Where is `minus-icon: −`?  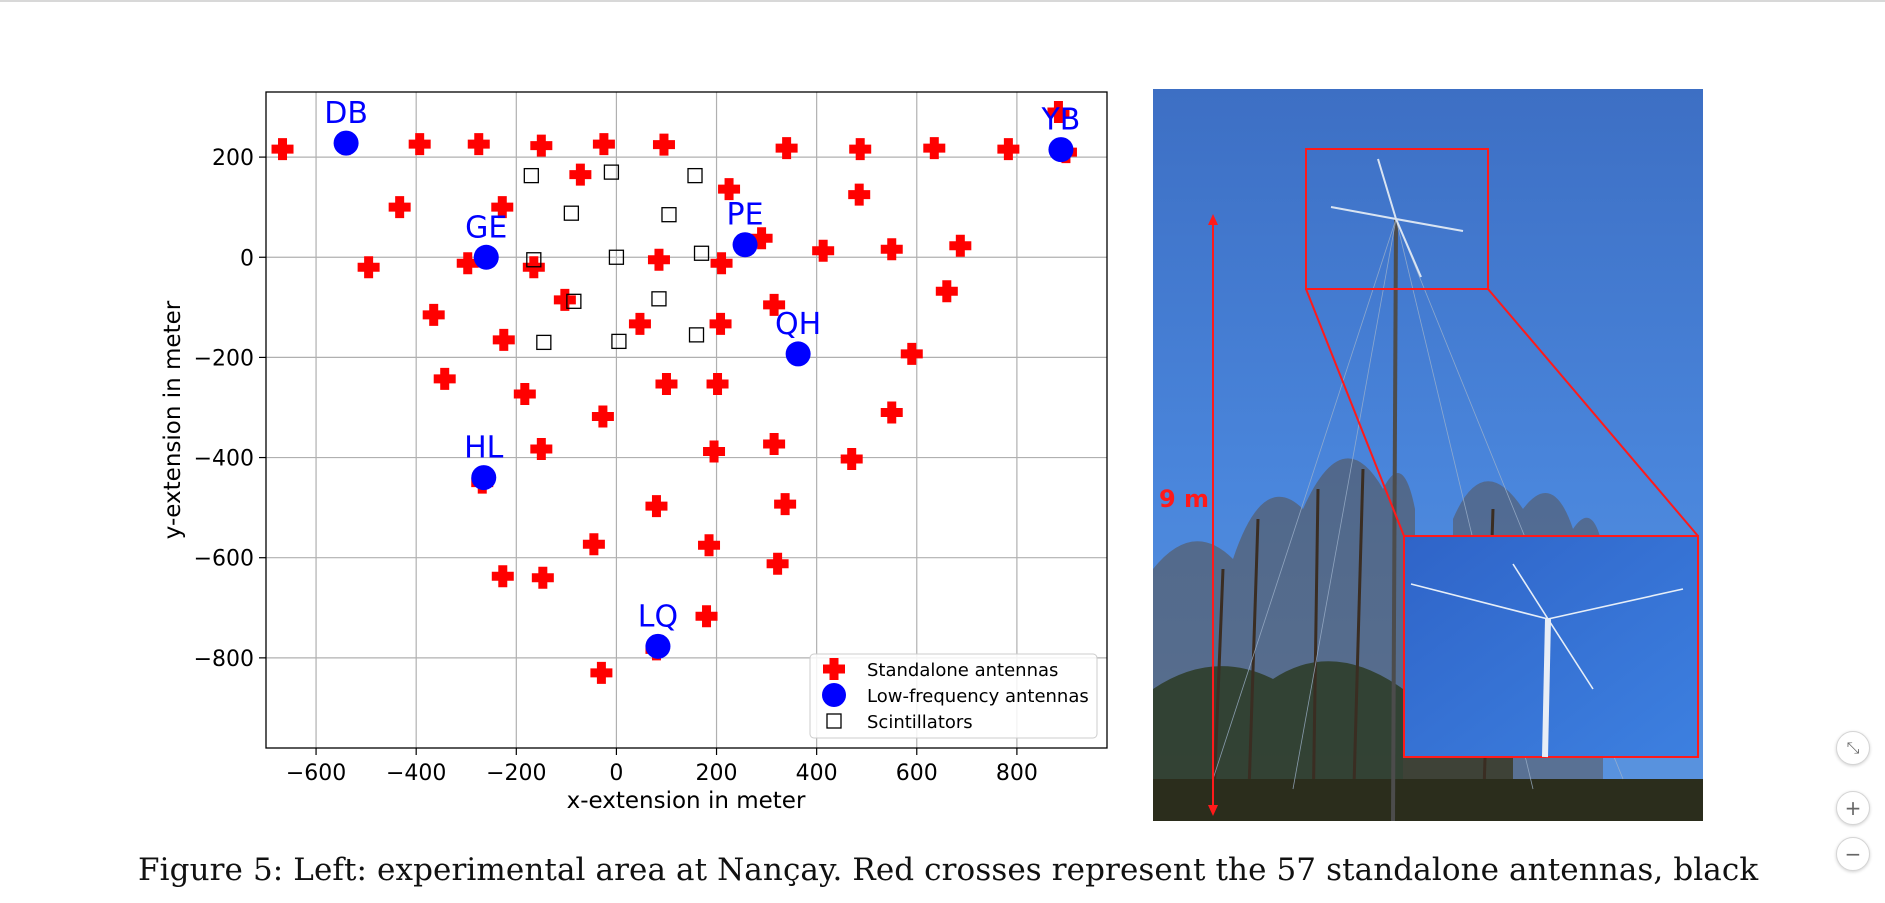
minus-icon: − is located at coordinates (1853, 854).